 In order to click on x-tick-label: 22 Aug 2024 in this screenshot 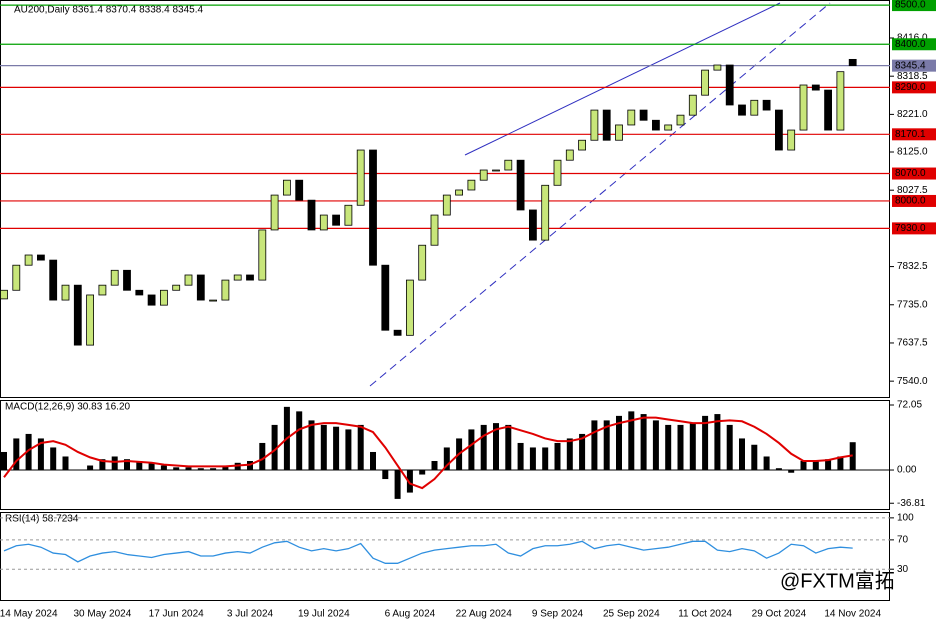, I will do `click(484, 614)`.